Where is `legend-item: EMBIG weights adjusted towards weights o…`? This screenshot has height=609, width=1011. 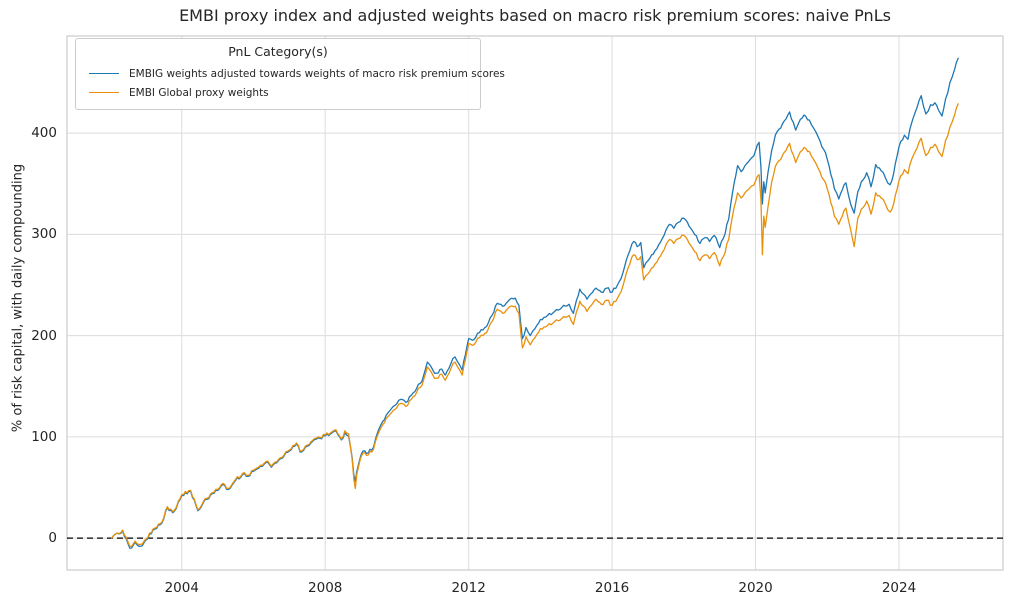 legend-item: EMBIG weights adjusted towards weights o… is located at coordinates (295, 73).